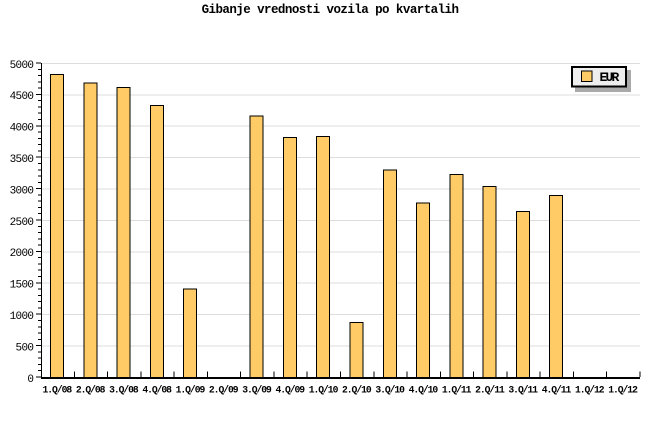 This screenshot has height=440, width=660. Describe the element at coordinates (22, 66) in the screenshot. I see `svg-text: 5000` at that location.